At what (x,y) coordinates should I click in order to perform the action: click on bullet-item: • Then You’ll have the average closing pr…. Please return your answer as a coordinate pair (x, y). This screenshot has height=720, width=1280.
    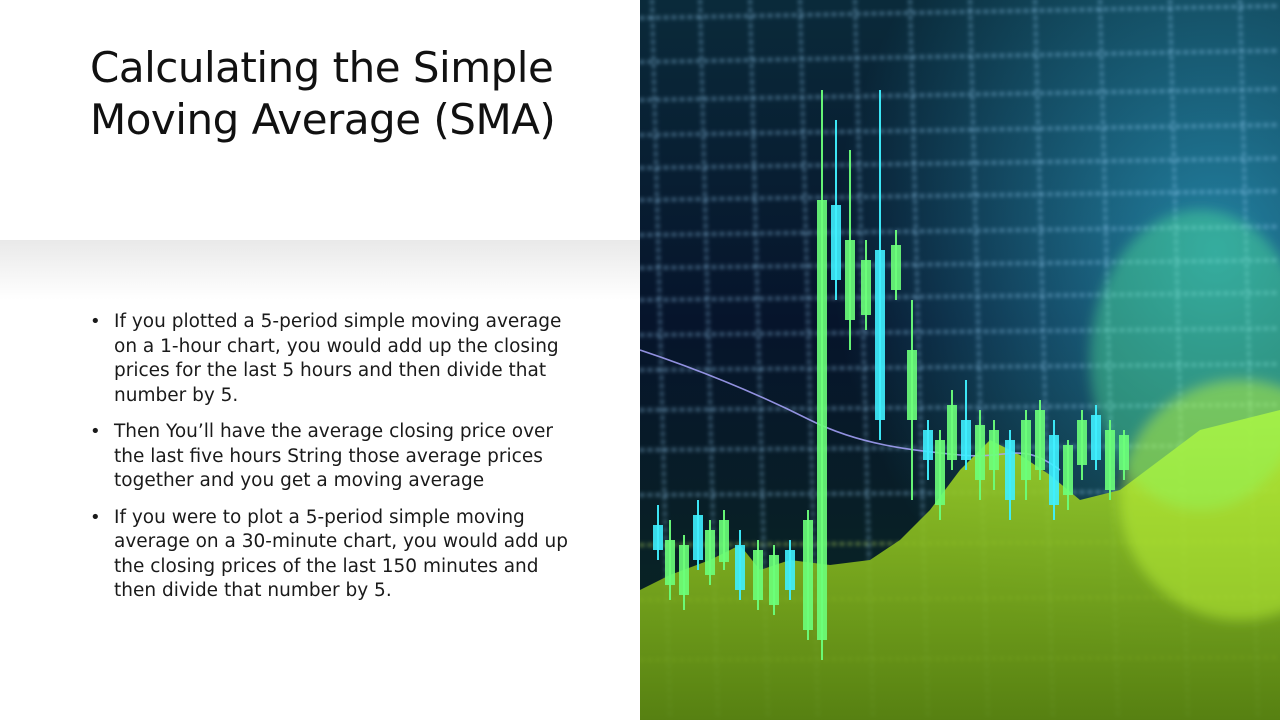
    Looking at the image, I should click on (330, 457).